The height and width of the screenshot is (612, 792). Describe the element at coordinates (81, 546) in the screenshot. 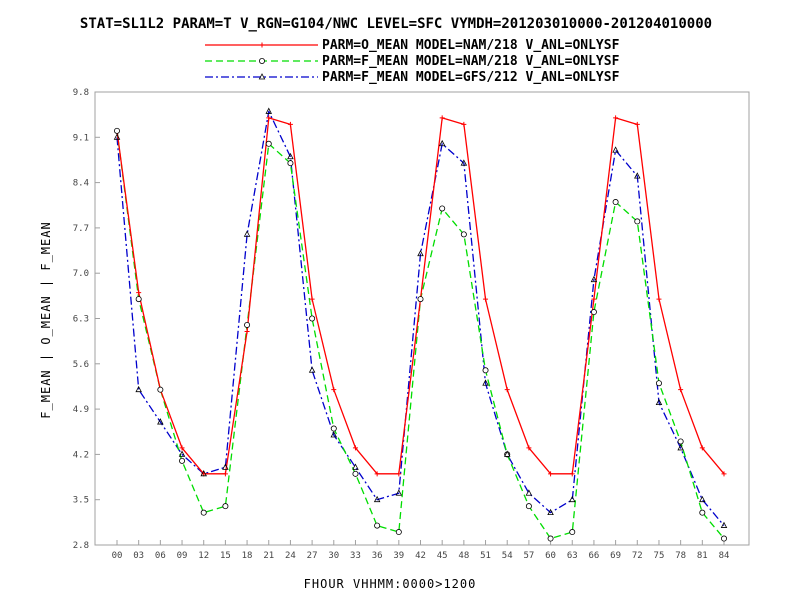

I see `y-tick-label: 2.8` at that location.